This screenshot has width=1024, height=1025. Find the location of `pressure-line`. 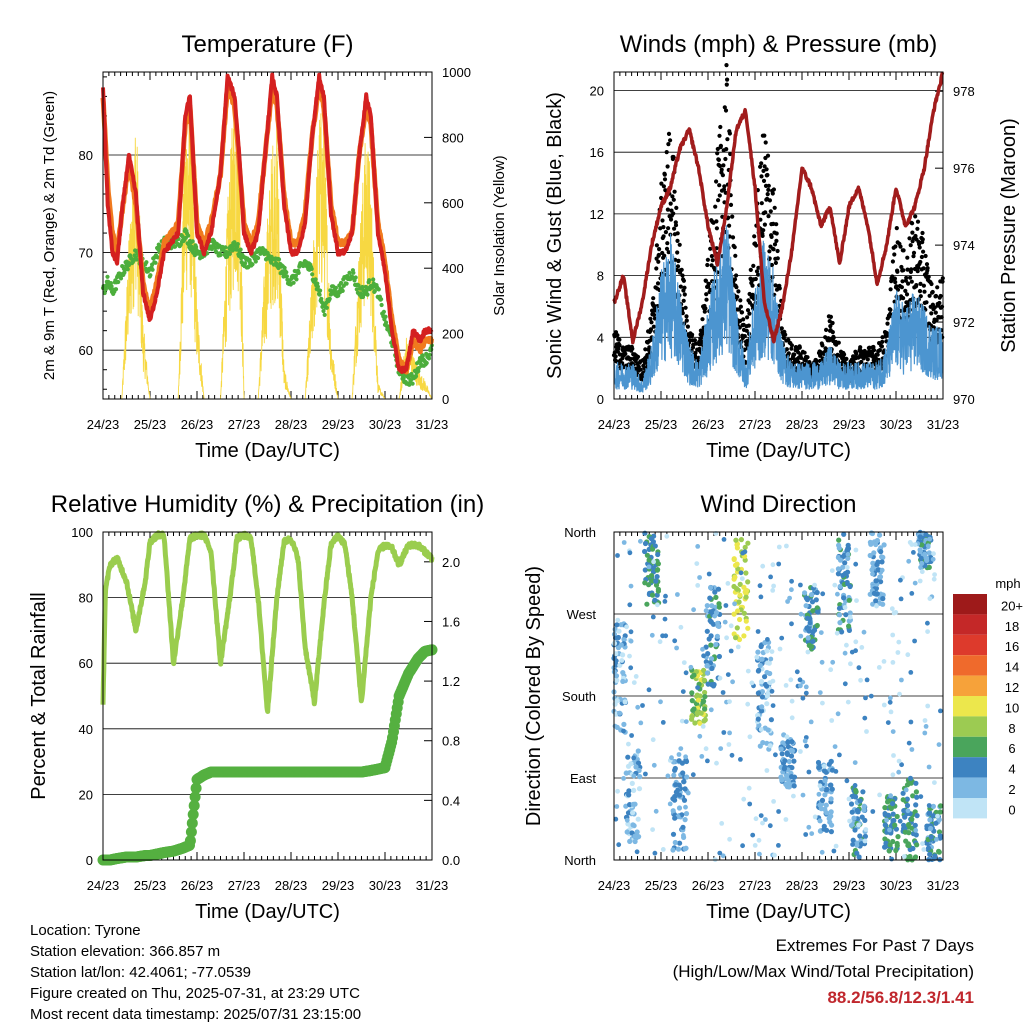

pressure-line is located at coordinates (778, 208).